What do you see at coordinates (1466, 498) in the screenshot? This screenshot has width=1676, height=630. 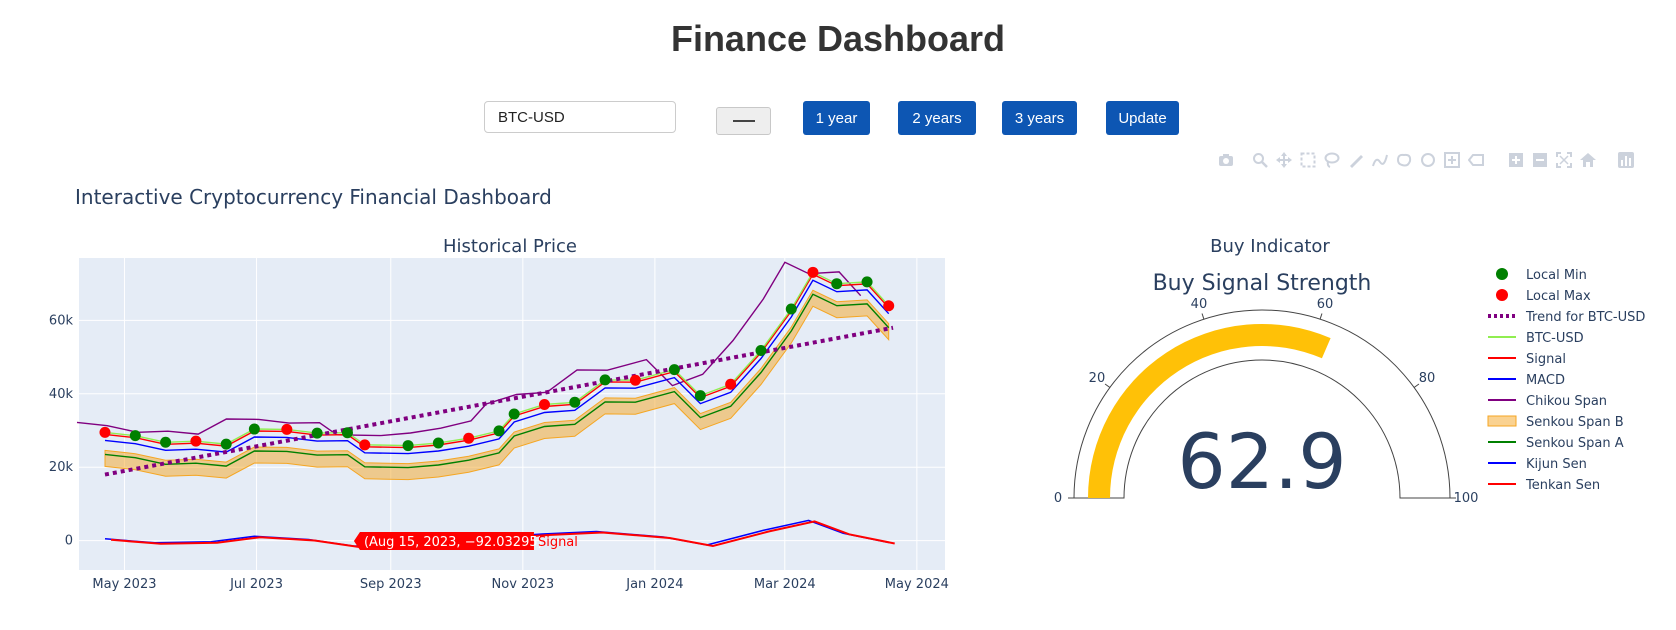 I see `gauge-tick-label: 100` at bounding box center [1466, 498].